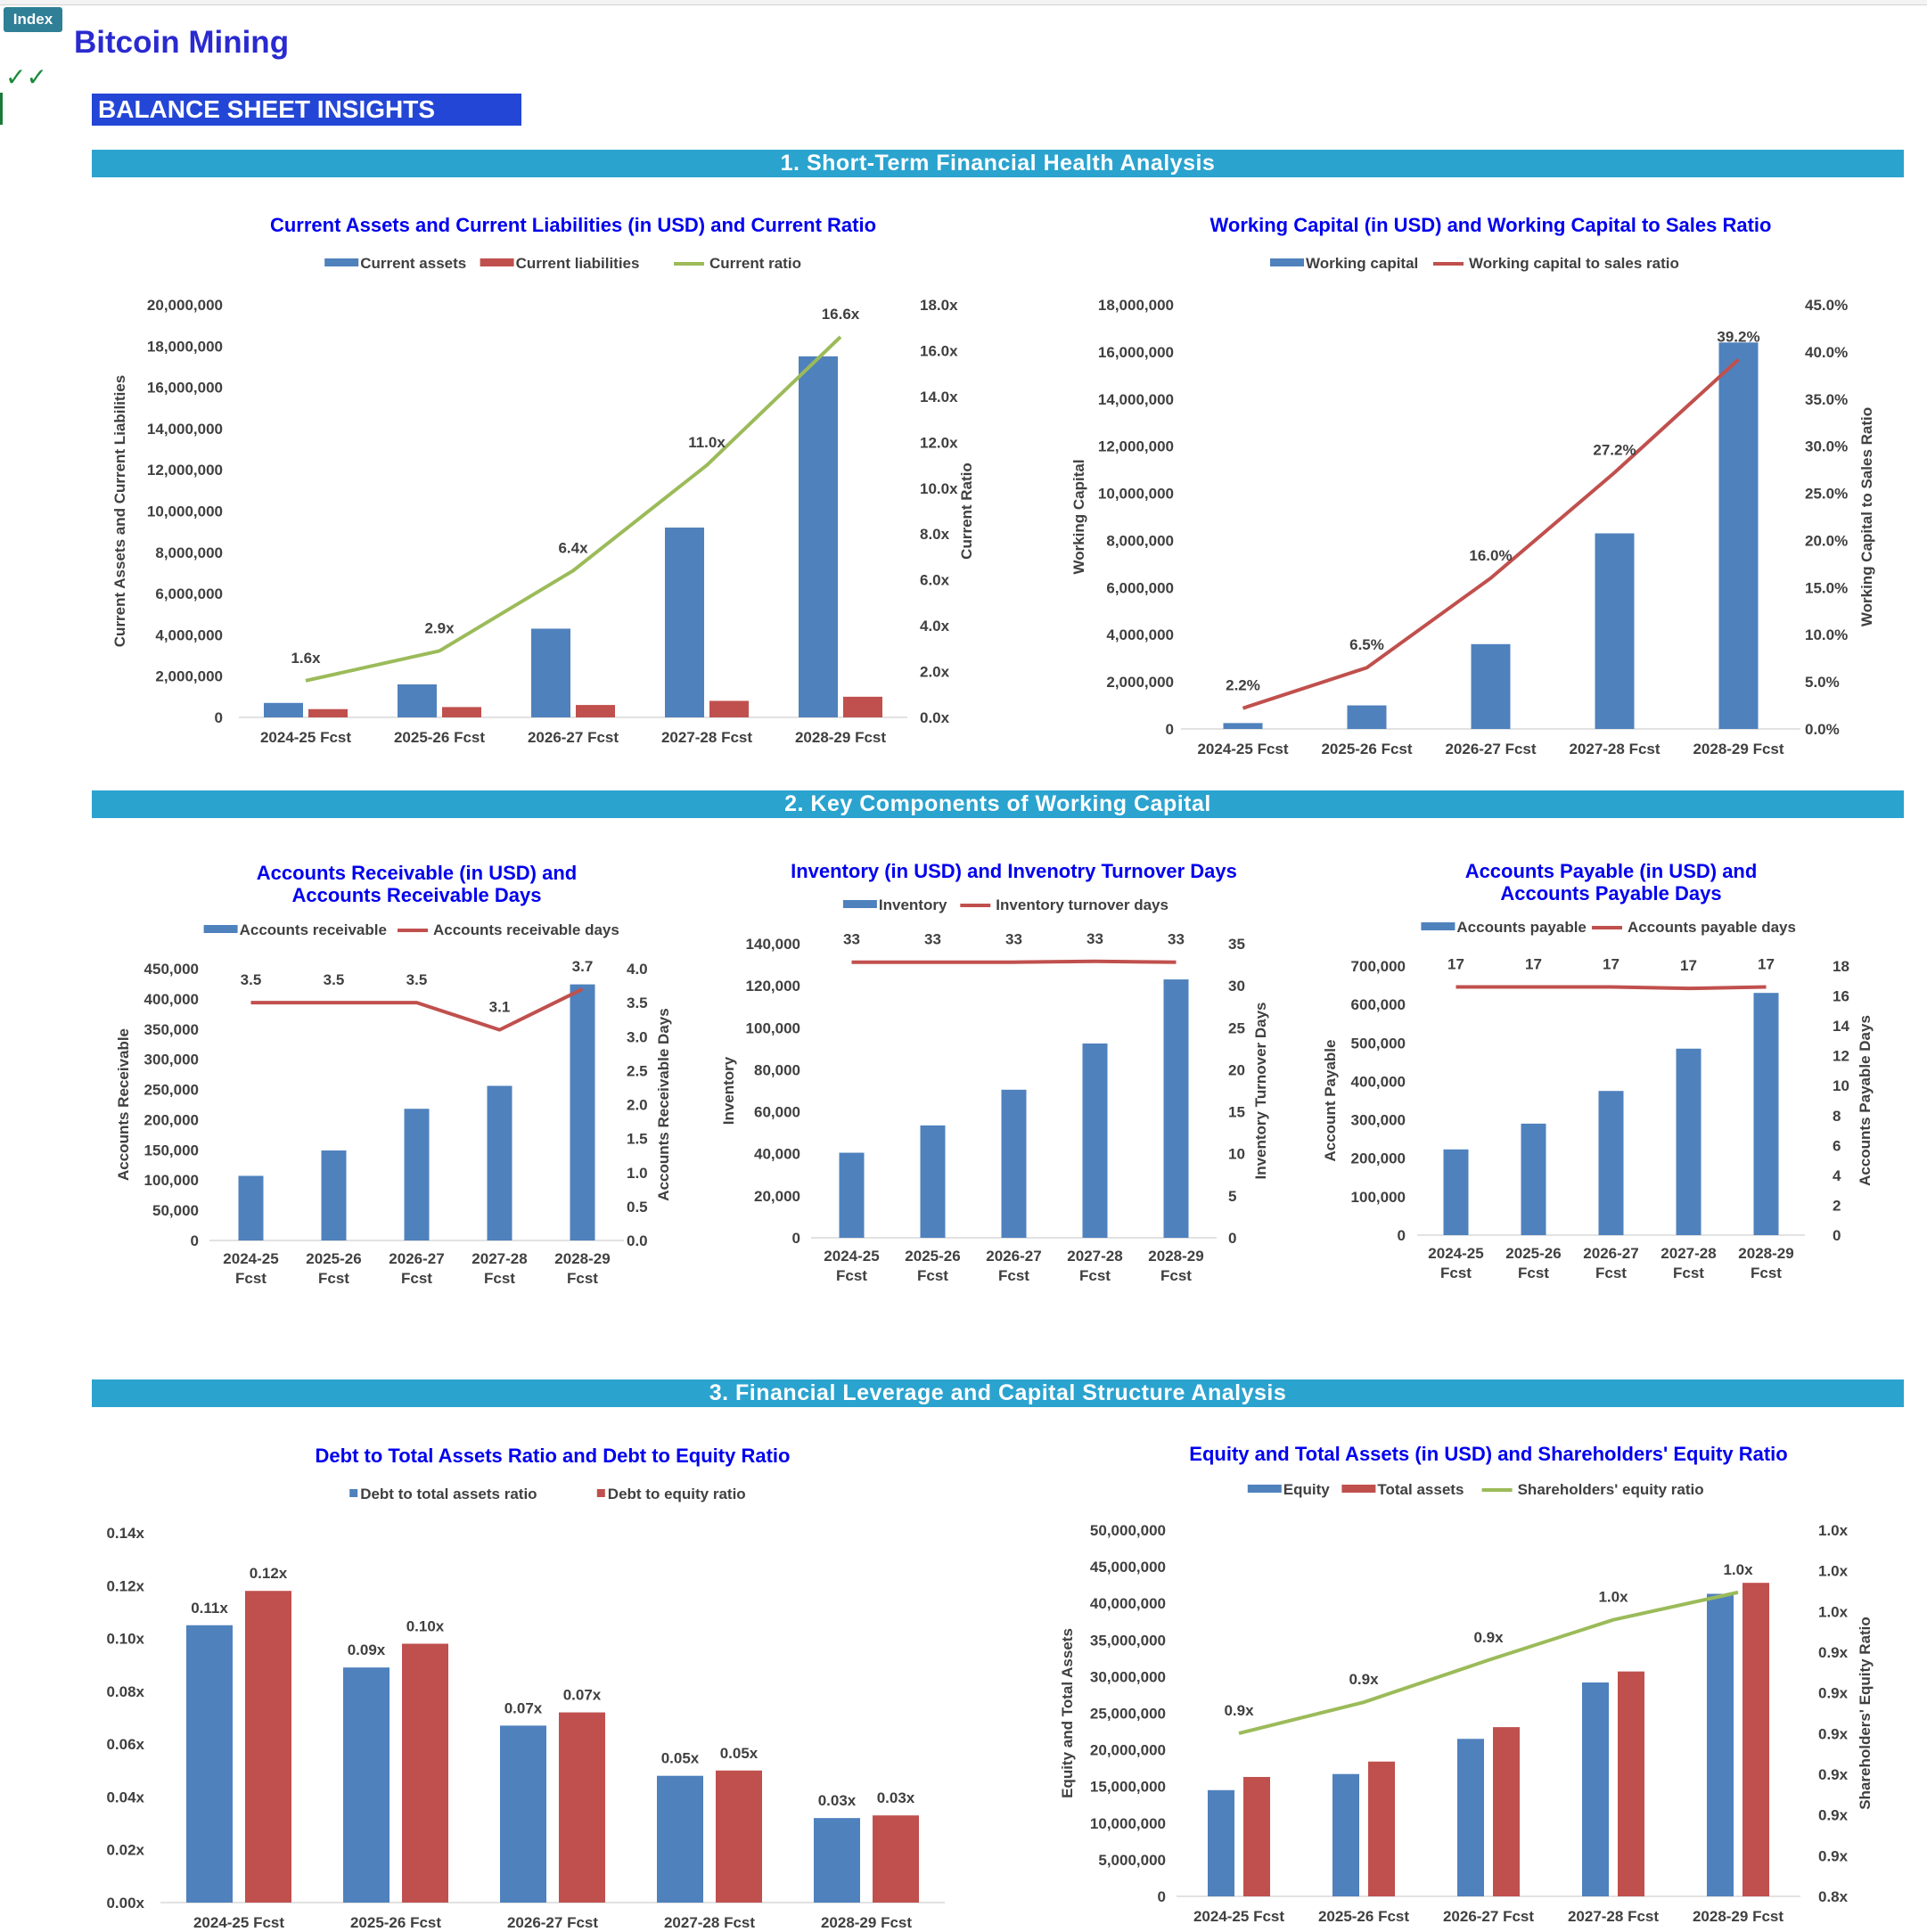 This screenshot has width=1927, height=1932. Describe the element at coordinates (1827, 540) in the screenshot. I see `y2-tick-label: 20.0%` at that location.